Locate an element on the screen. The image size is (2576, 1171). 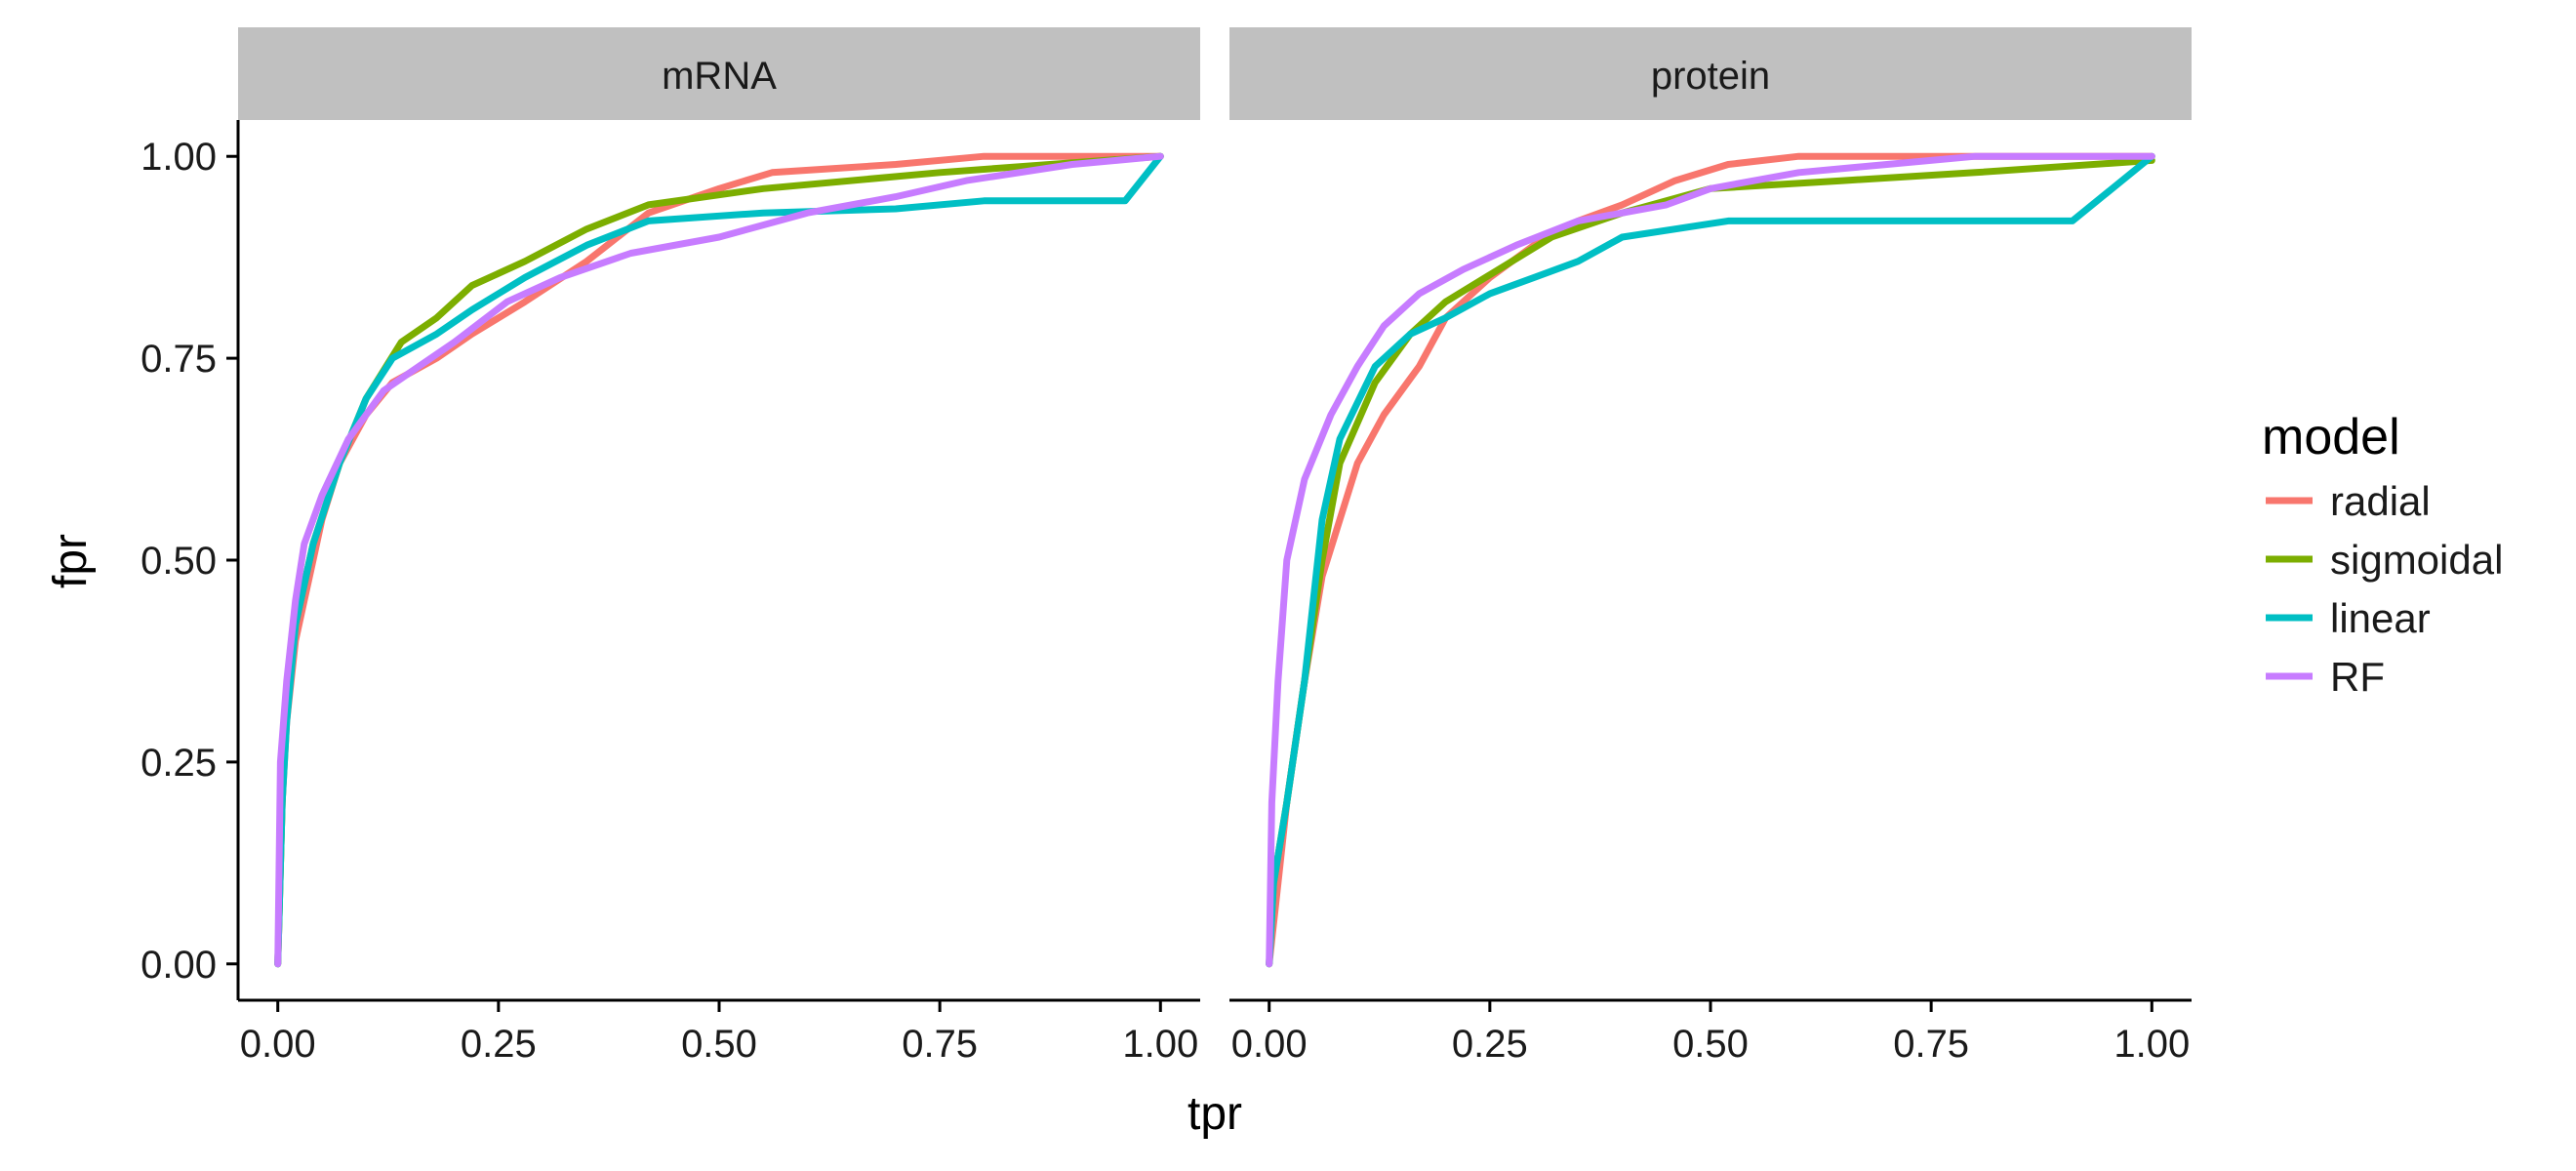
y-tick-label: 0.50 is located at coordinates (179, 561).